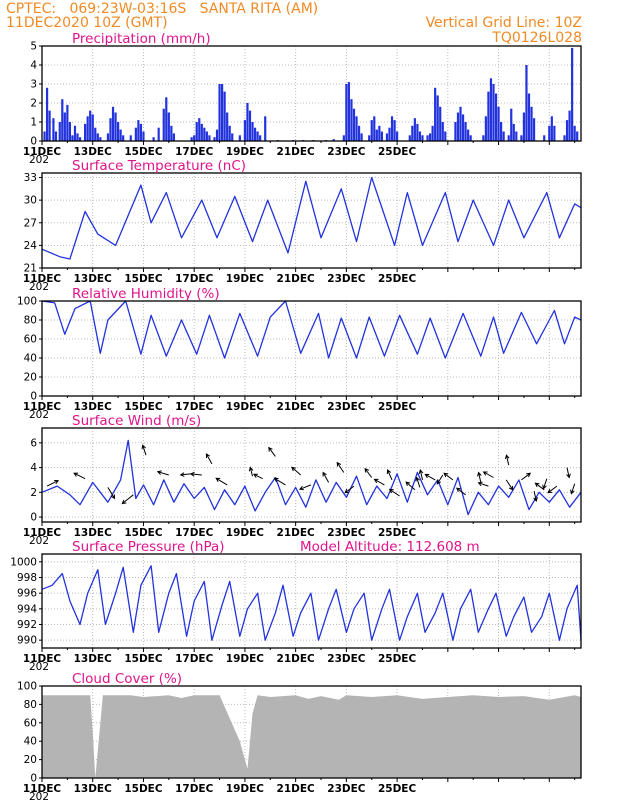 The width and height of the screenshot is (618, 800). Describe the element at coordinates (136, 421) in the screenshot. I see `wind-title: Surface Wind (m/s)` at that location.